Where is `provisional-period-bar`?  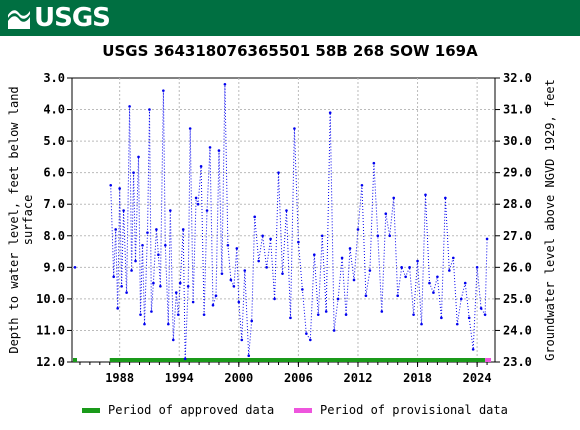
provisional-period-bar is located at coordinates (488, 360).